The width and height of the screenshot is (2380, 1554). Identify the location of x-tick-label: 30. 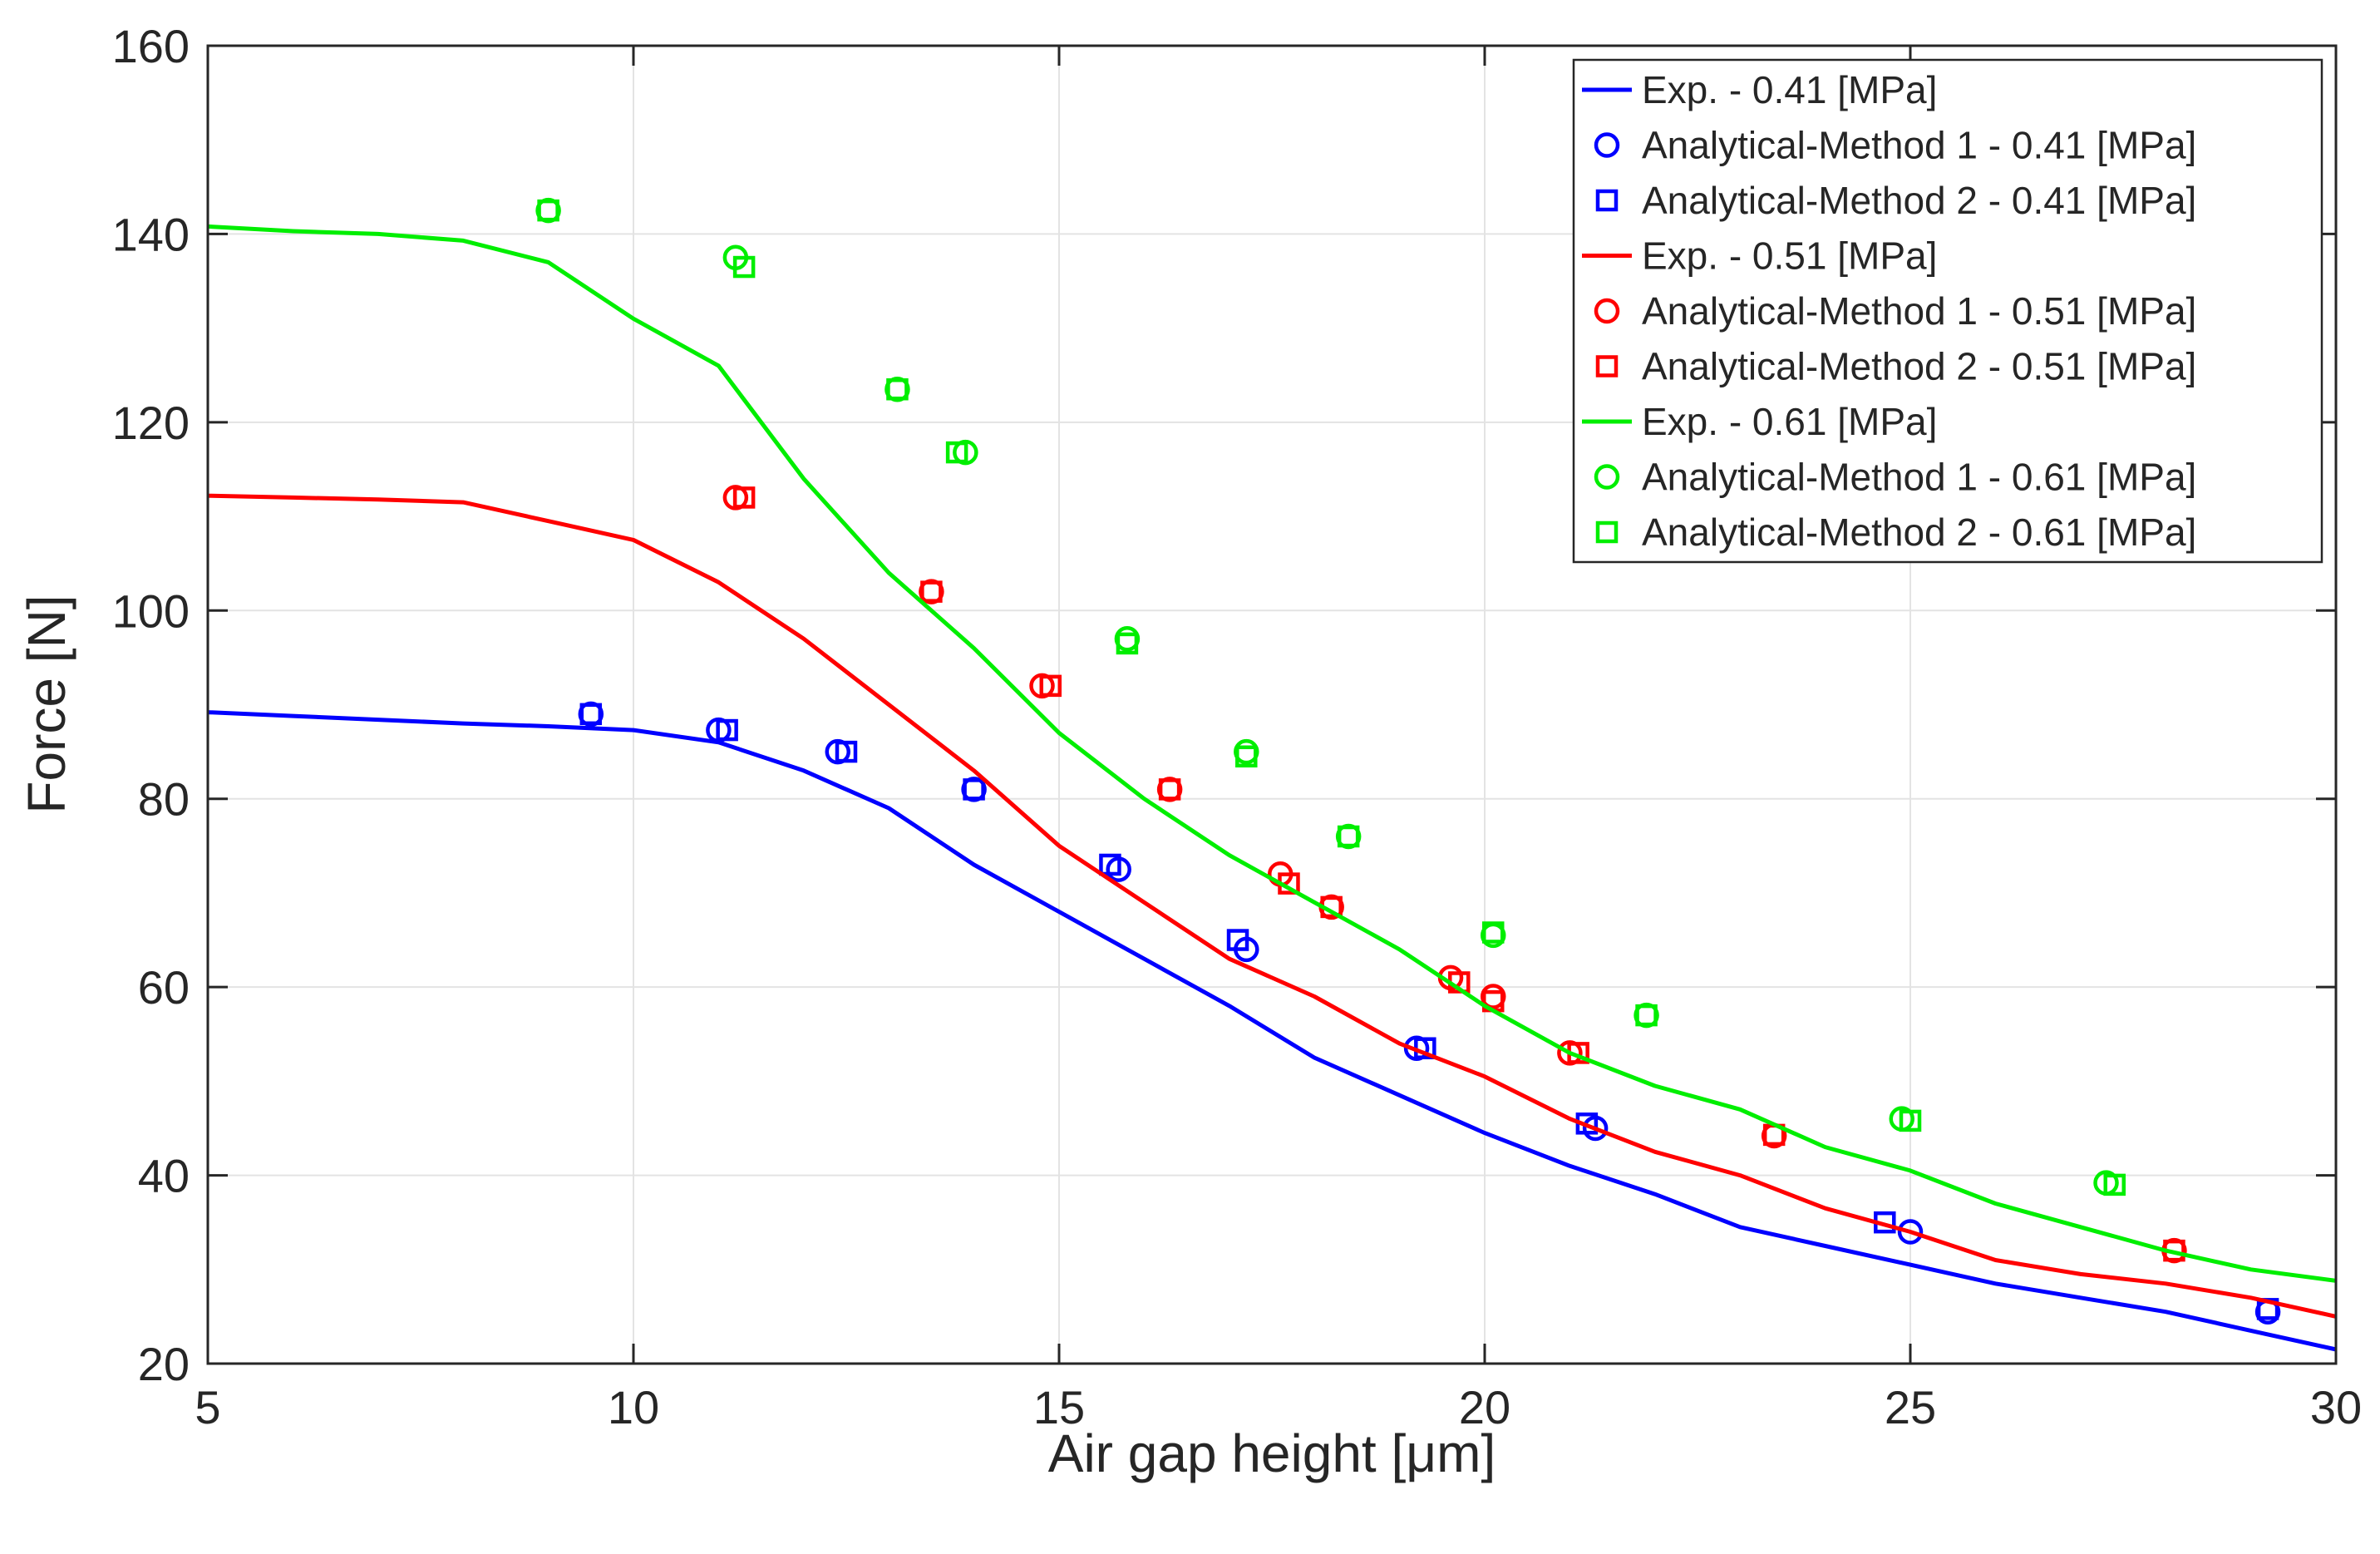
(2336, 1407).